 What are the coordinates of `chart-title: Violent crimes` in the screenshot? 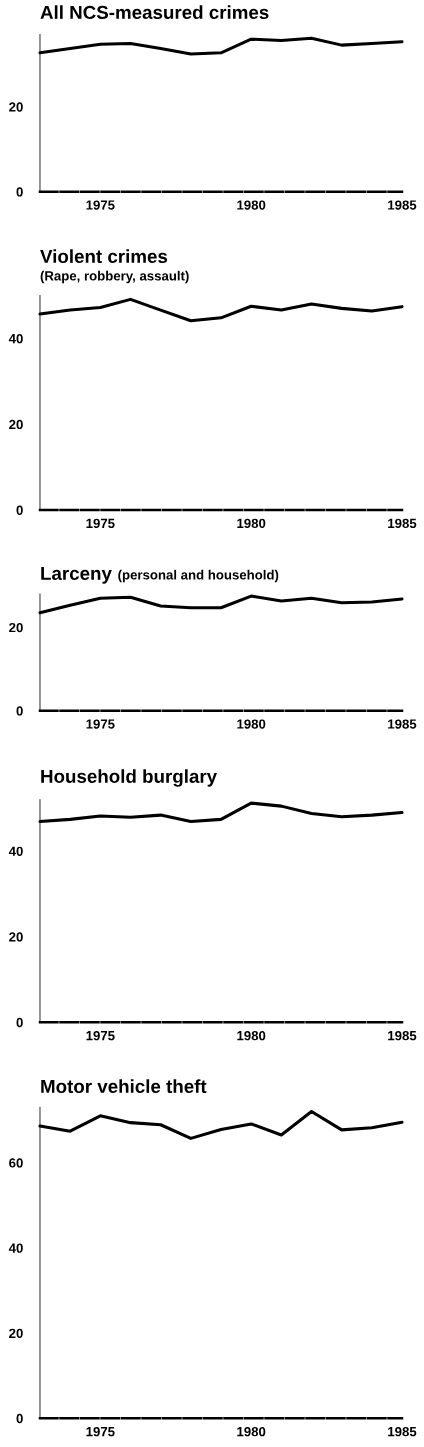 It's located at (104, 256).